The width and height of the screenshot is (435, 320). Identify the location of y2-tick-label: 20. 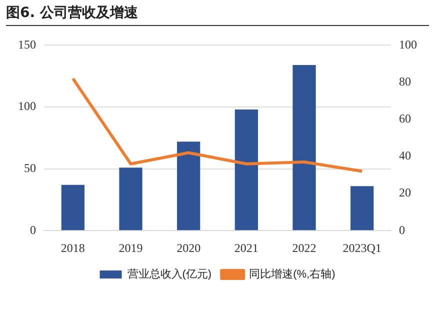
(405, 193).